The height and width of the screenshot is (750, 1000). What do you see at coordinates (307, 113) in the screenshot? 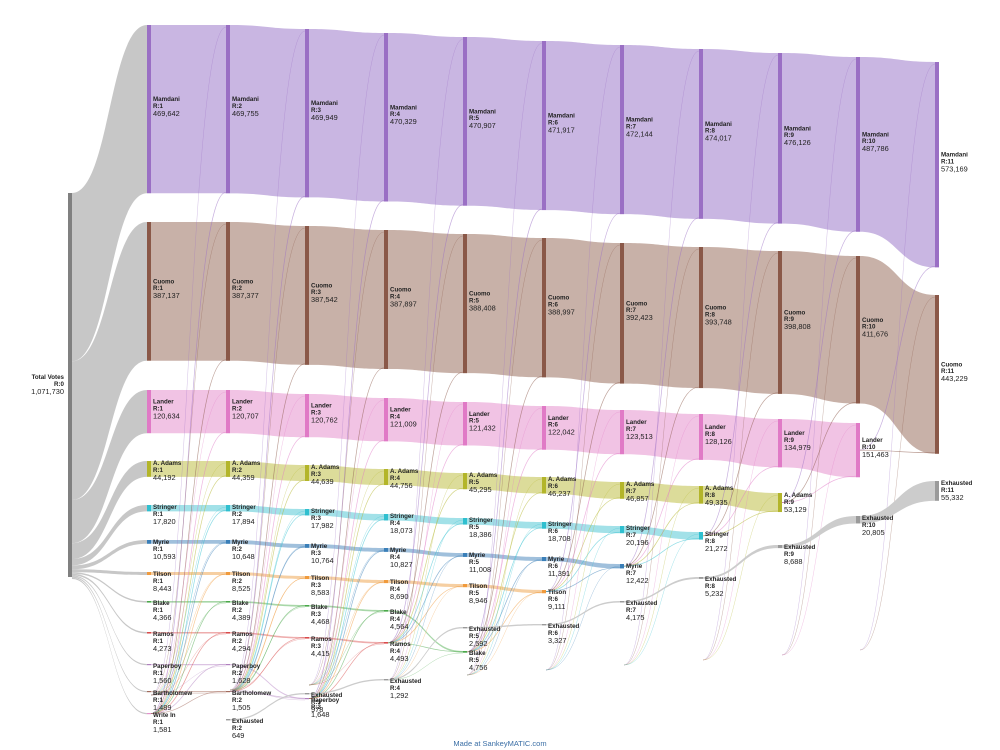
I see `node-mamdani-r3` at bounding box center [307, 113].